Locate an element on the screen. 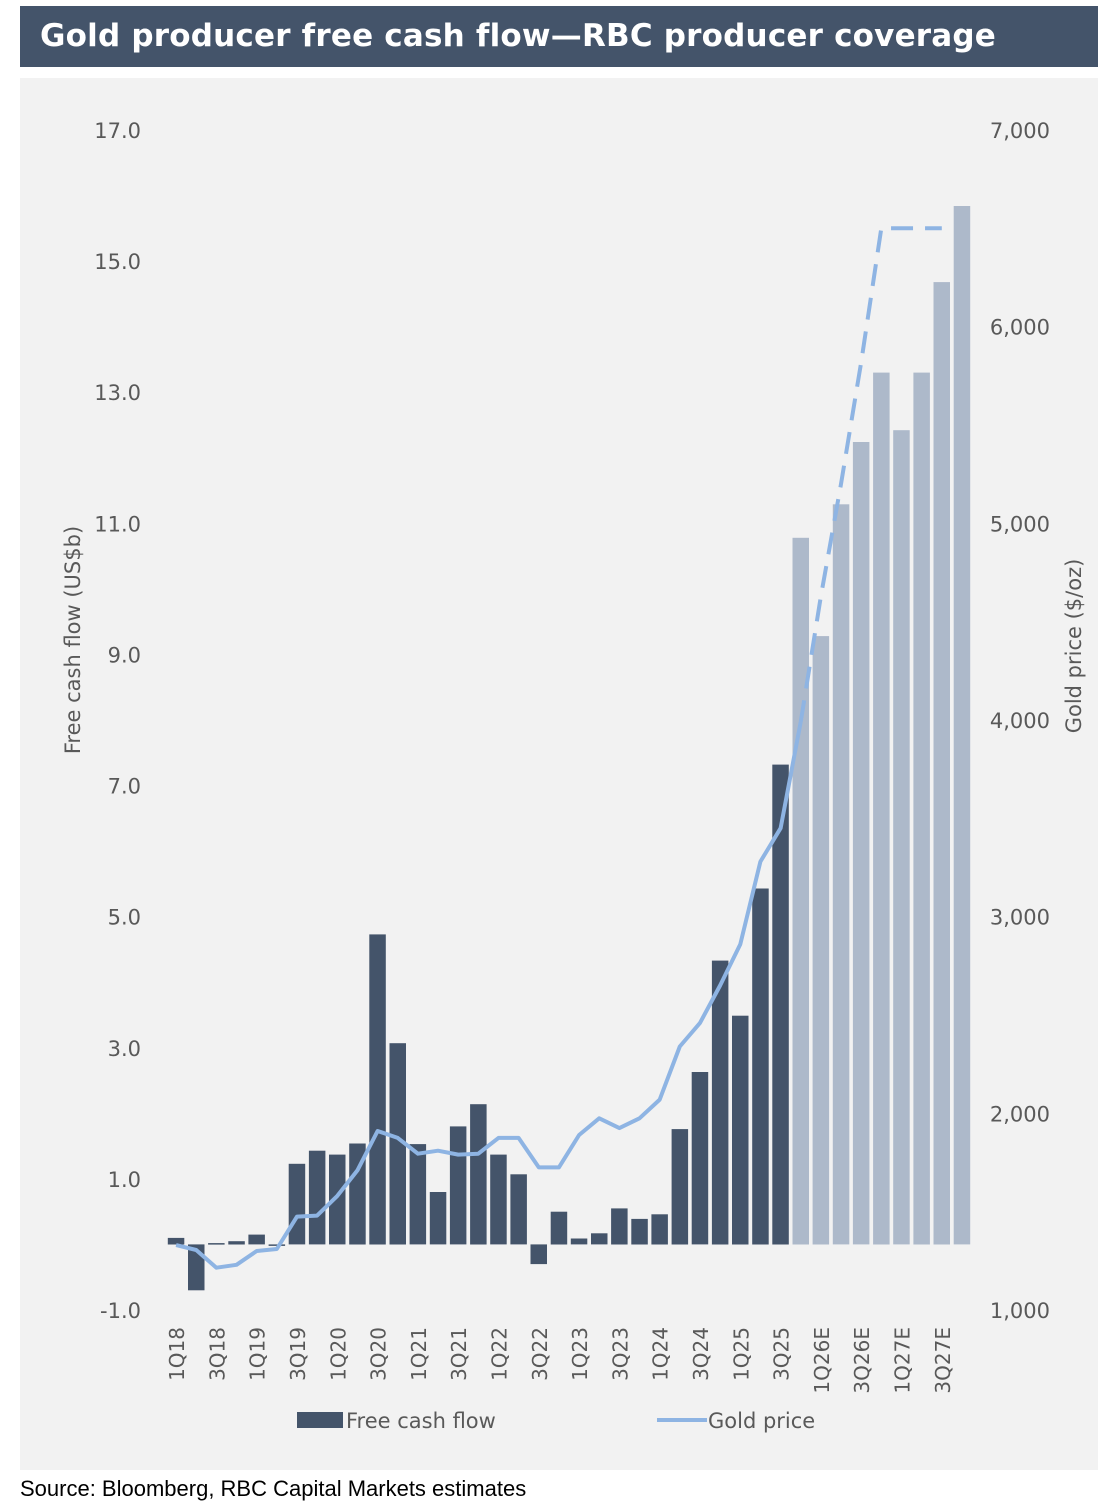  x-tick-label: 1Q20 is located at coordinates (338, 1354).